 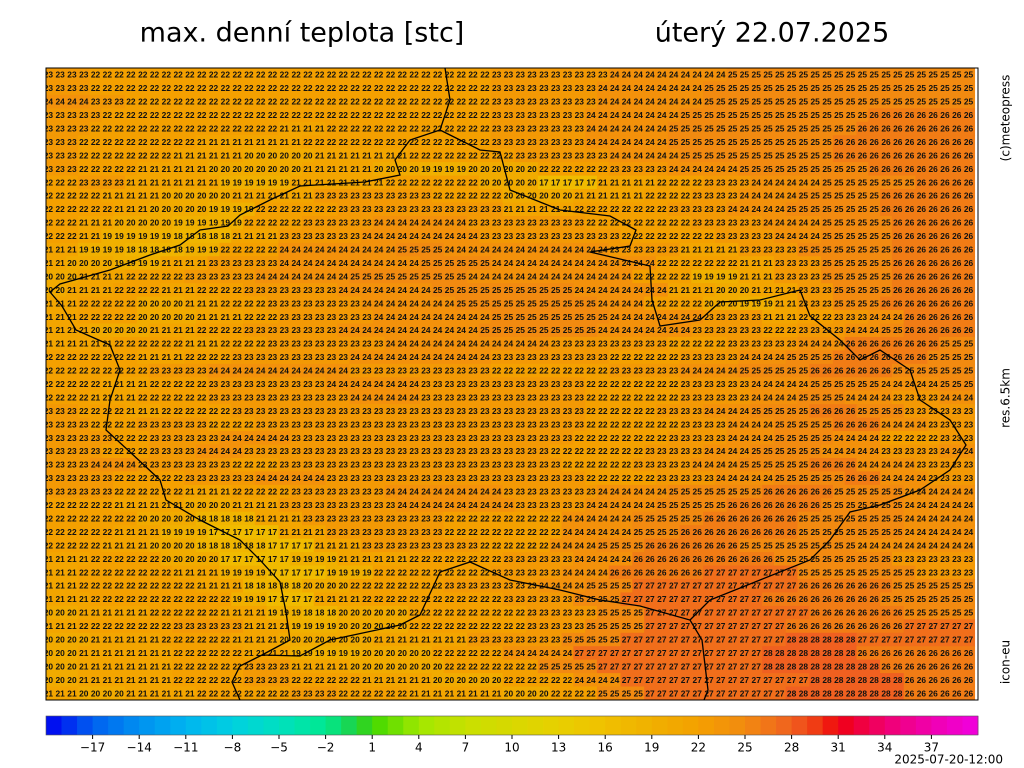 What do you see at coordinates (131, 250) in the screenshot?
I see `temperature-label: 18` at bounding box center [131, 250].